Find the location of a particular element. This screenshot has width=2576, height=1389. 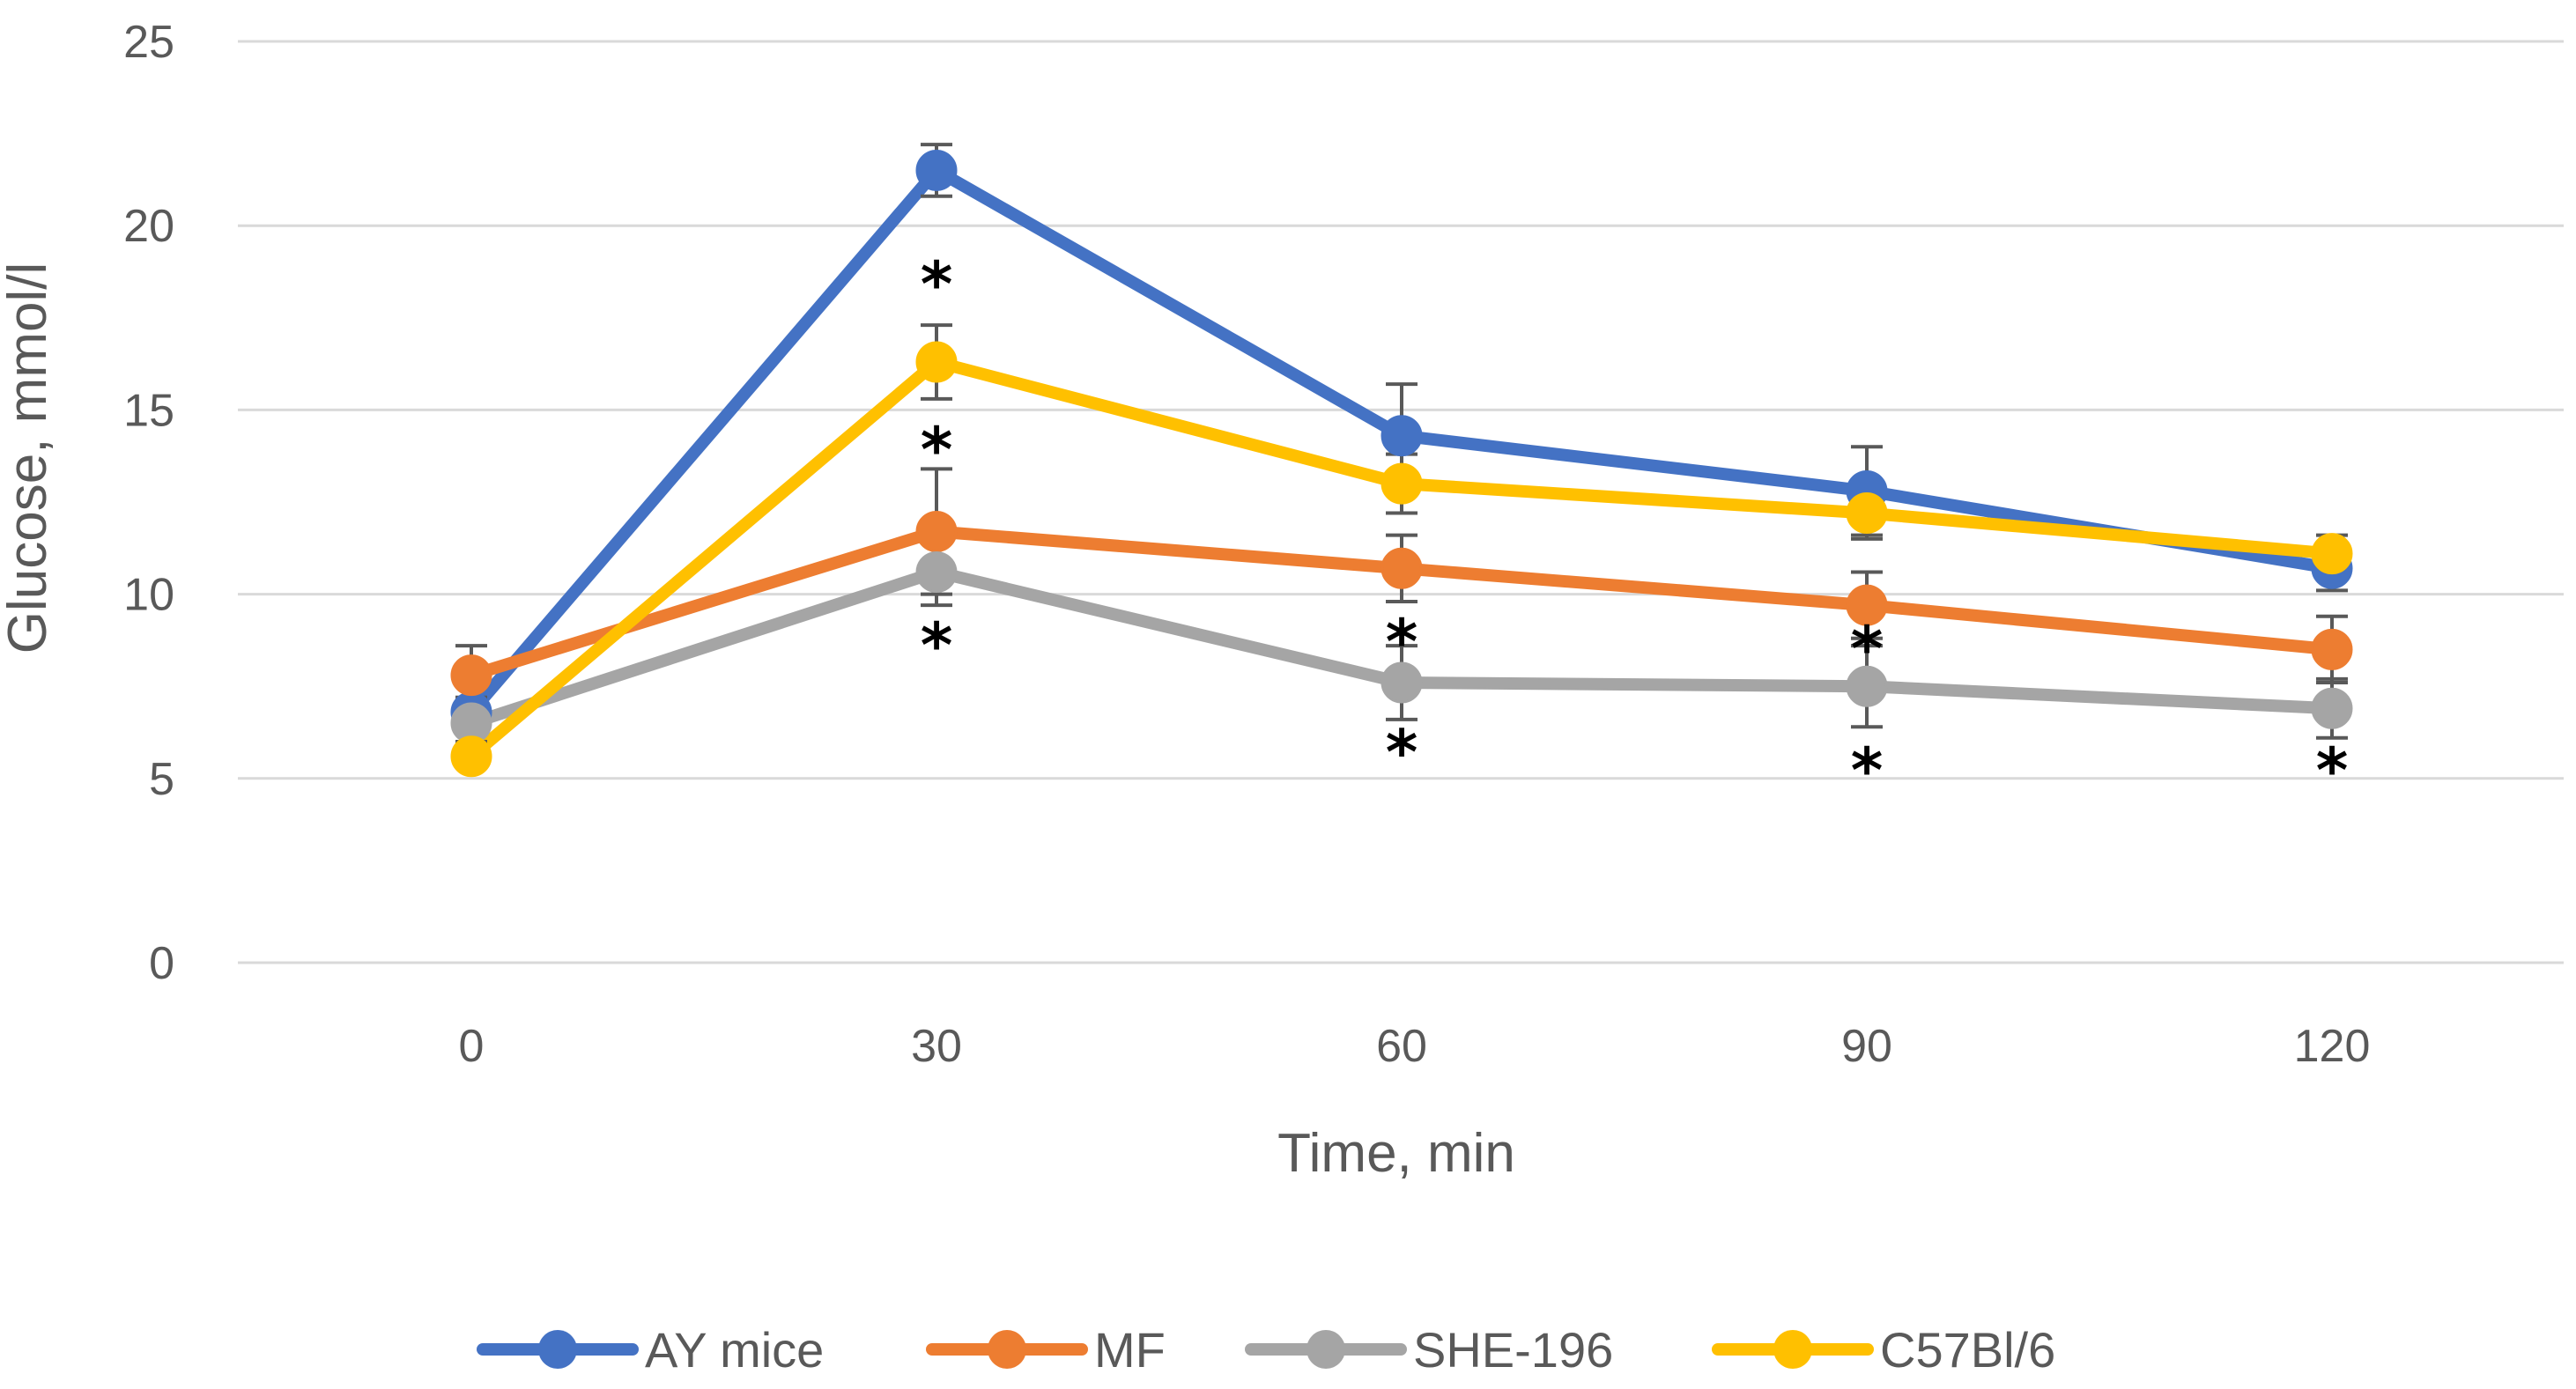

x-tick-label-0: 0 is located at coordinates (472, 1046).